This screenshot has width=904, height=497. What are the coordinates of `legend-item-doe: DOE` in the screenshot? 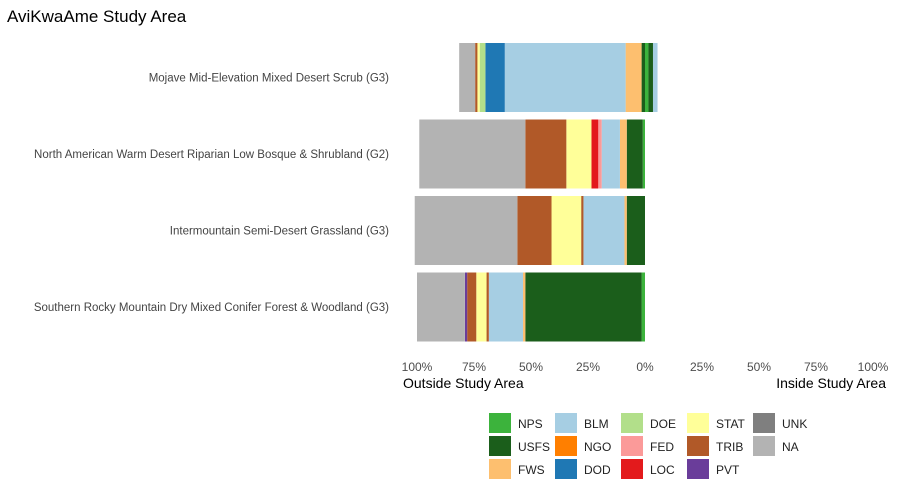 It's located at (648, 423).